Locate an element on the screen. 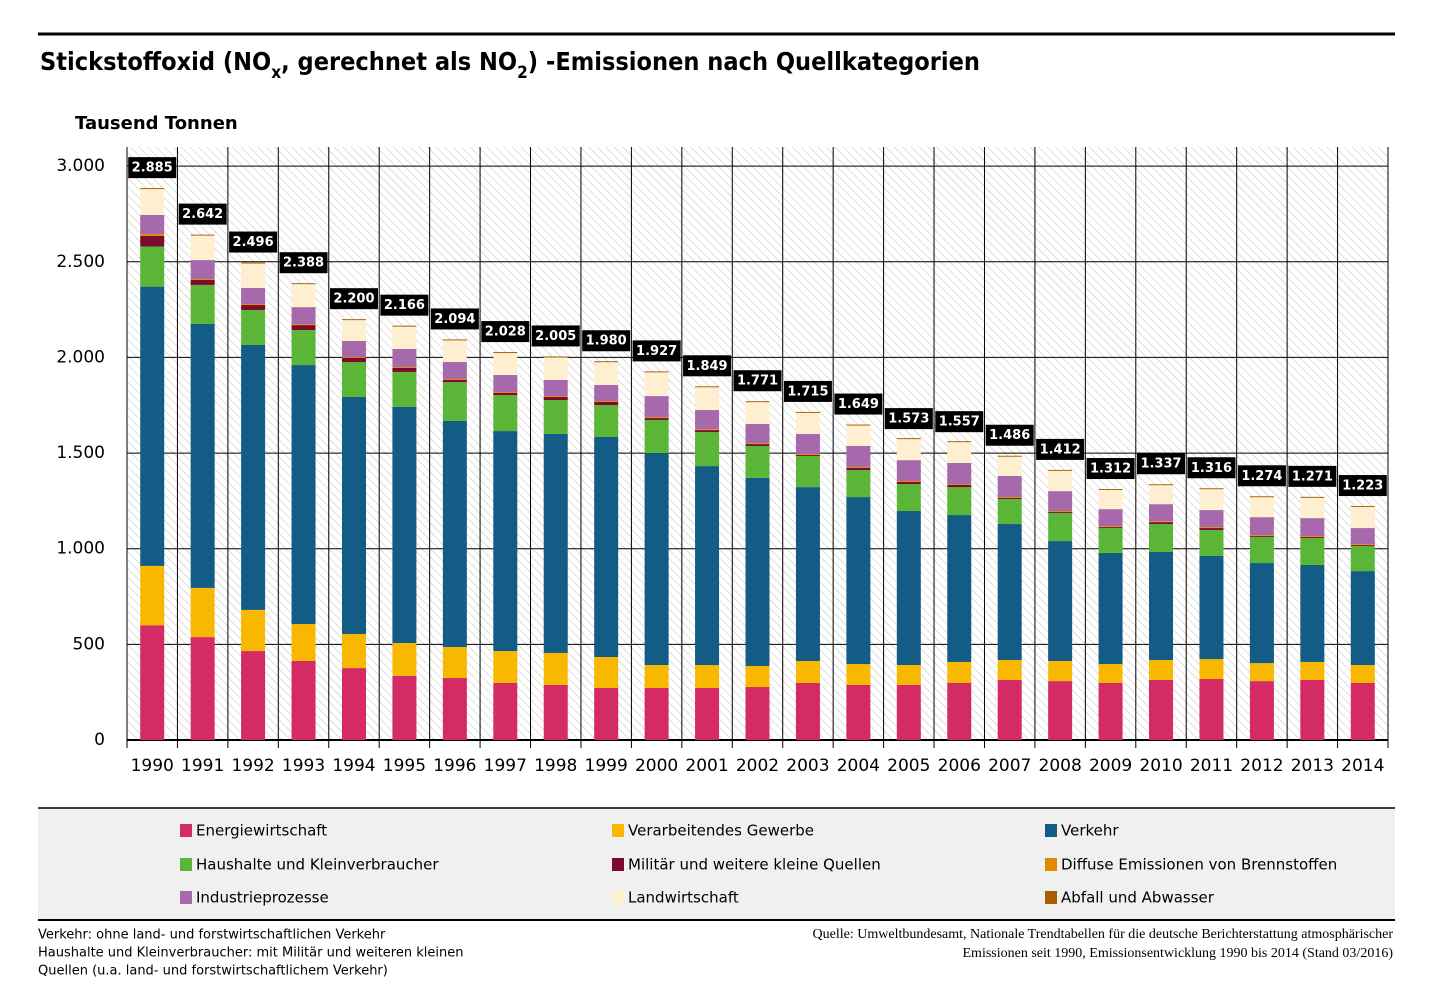 This screenshot has width=1453, height=1000. total-label: 2.388 is located at coordinates (303, 263).